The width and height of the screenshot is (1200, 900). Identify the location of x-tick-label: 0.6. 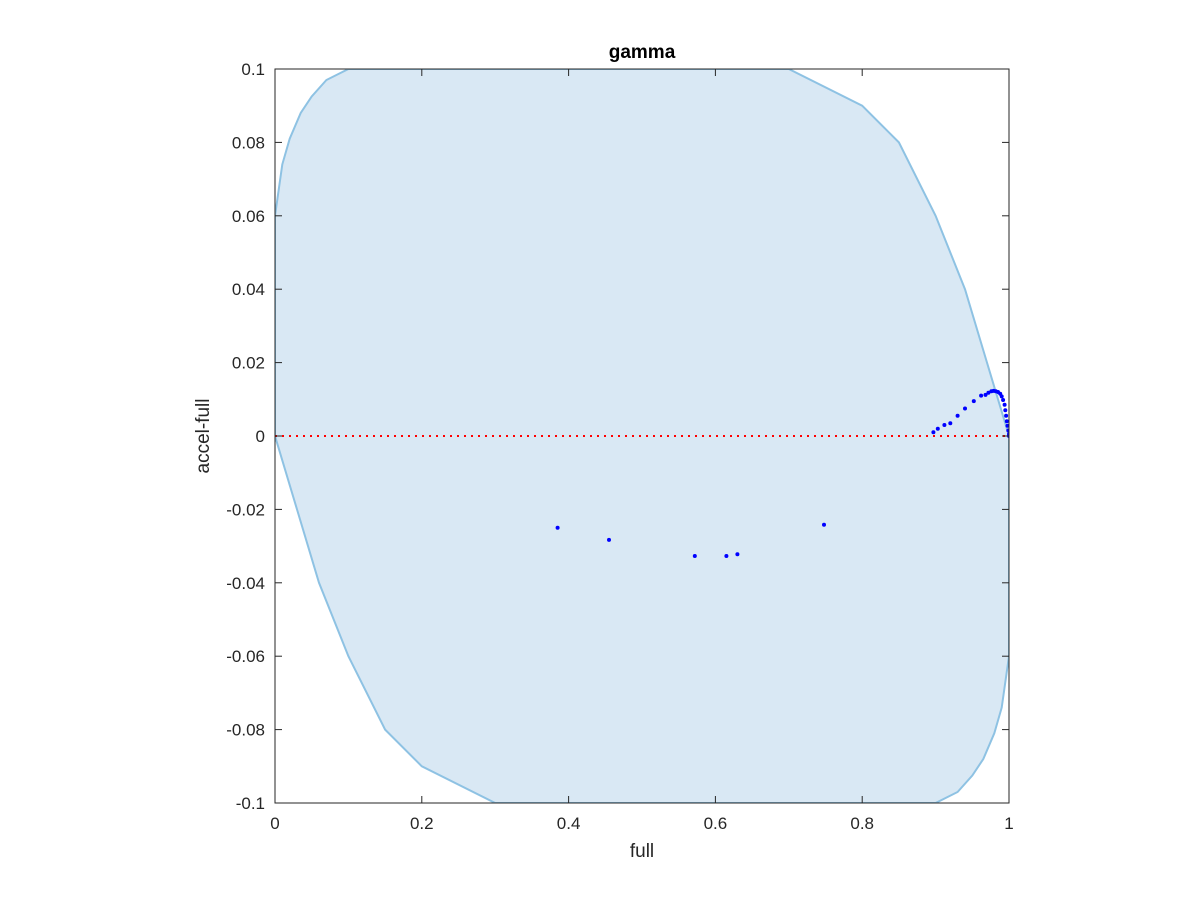
(716, 823).